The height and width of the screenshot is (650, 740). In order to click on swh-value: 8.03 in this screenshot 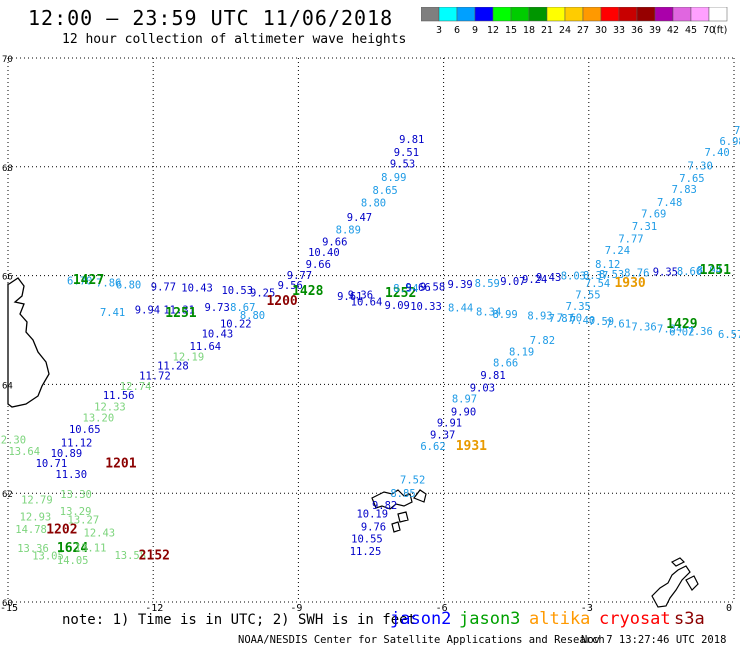, I will do `click(573, 276)`.